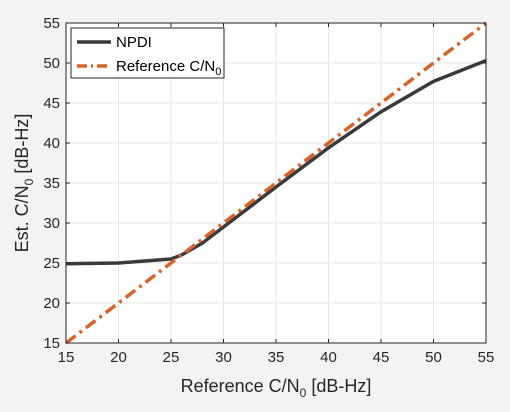 The width and height of the screenshot is (510, 412). What do you see at coordinates (118, 357) in the screenshot?
I see `x-tick-label: 20` at bounding box center [118, 357].